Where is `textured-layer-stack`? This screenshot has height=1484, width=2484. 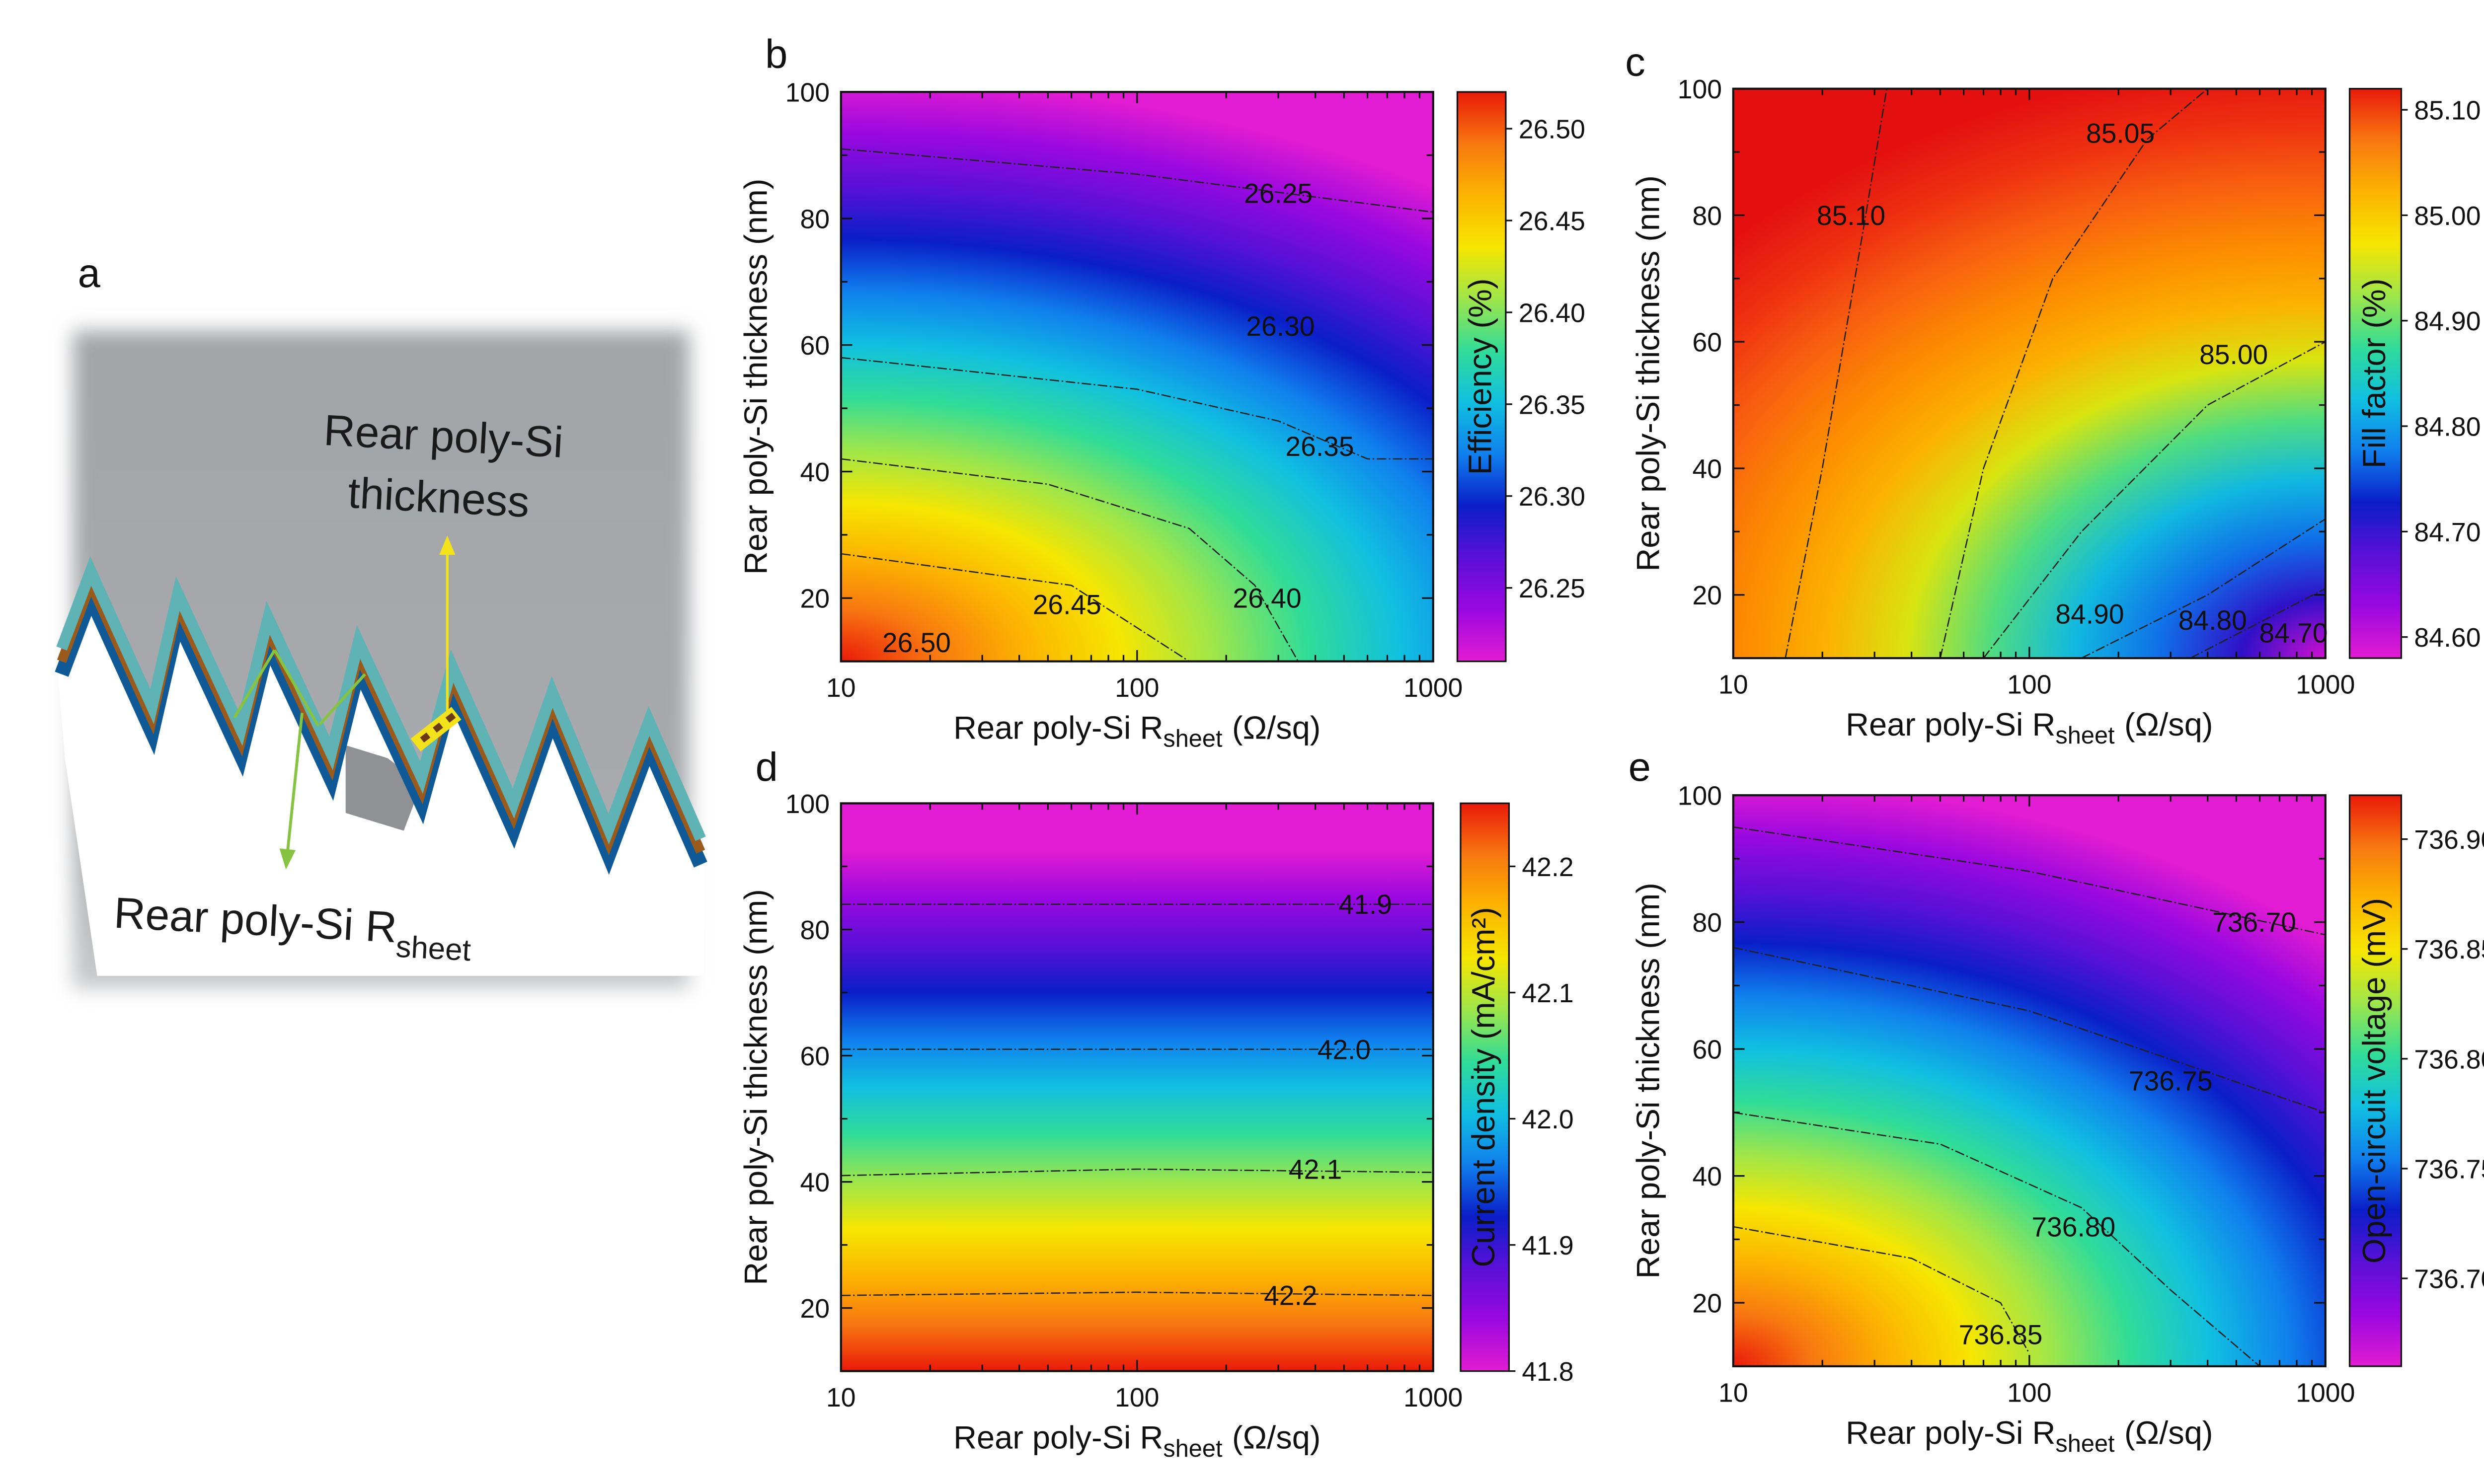
textured-layer-stack is located at coordinates (381, 715).